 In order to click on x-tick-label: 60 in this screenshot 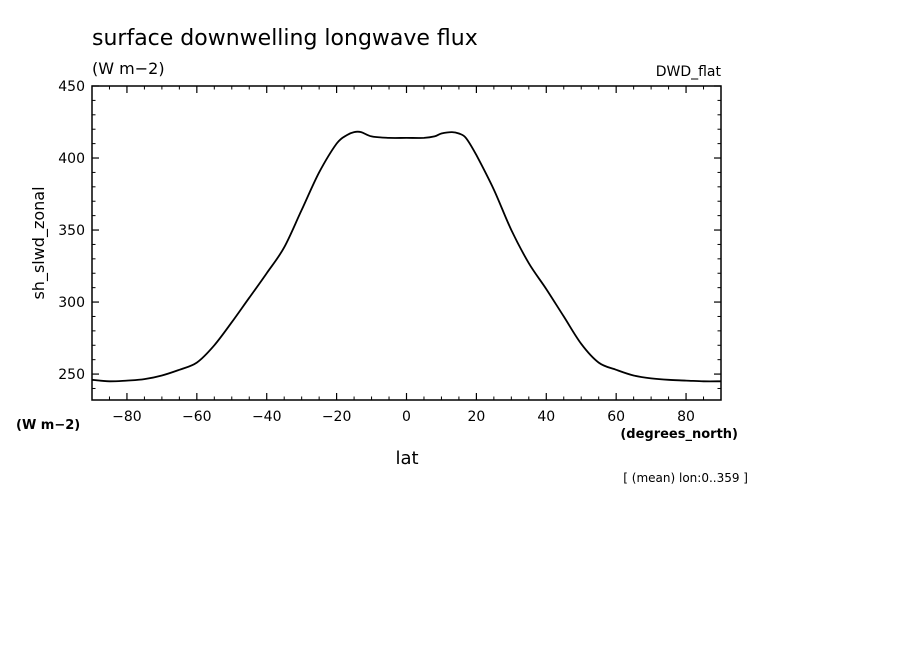, I will do `click(616, 417)`.